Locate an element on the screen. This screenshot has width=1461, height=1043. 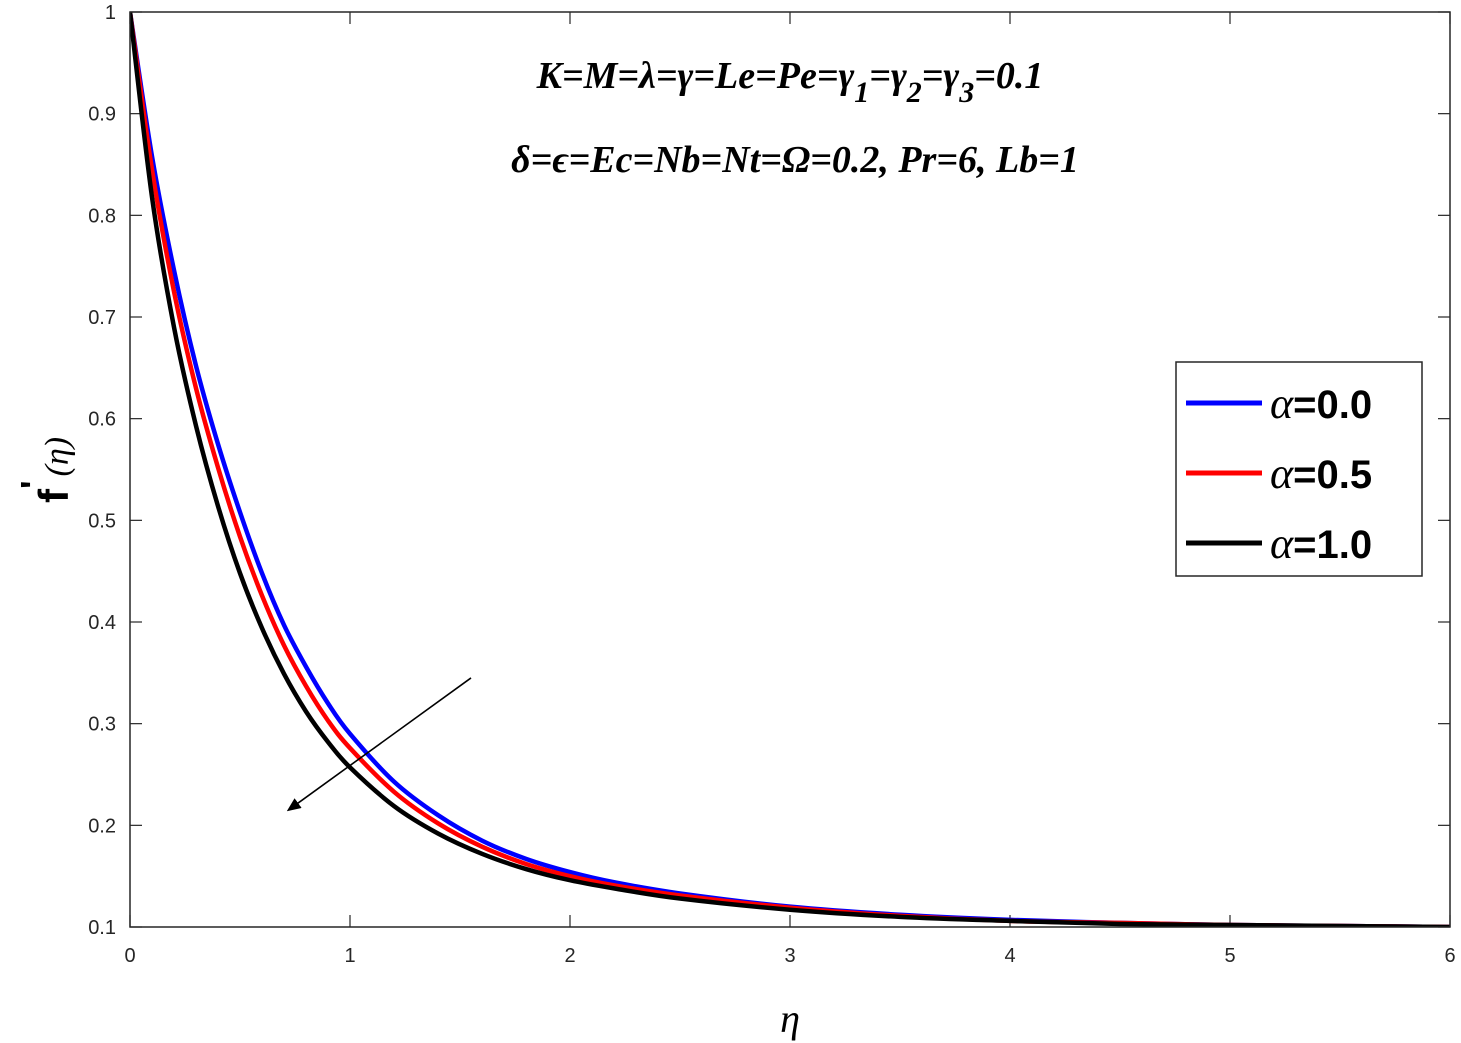
y-tick-label: 0.2 is located at coordinates (102, 826).